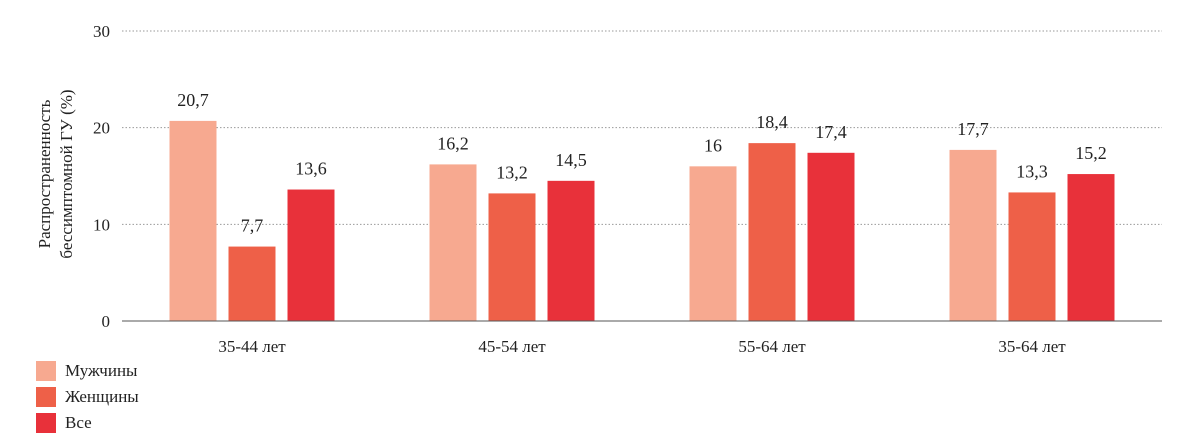 The image size is (1200, 448). Describe the element at coordinates (101, 128) in the screenshot. I see `y-tick-label-20: 20` at that location.